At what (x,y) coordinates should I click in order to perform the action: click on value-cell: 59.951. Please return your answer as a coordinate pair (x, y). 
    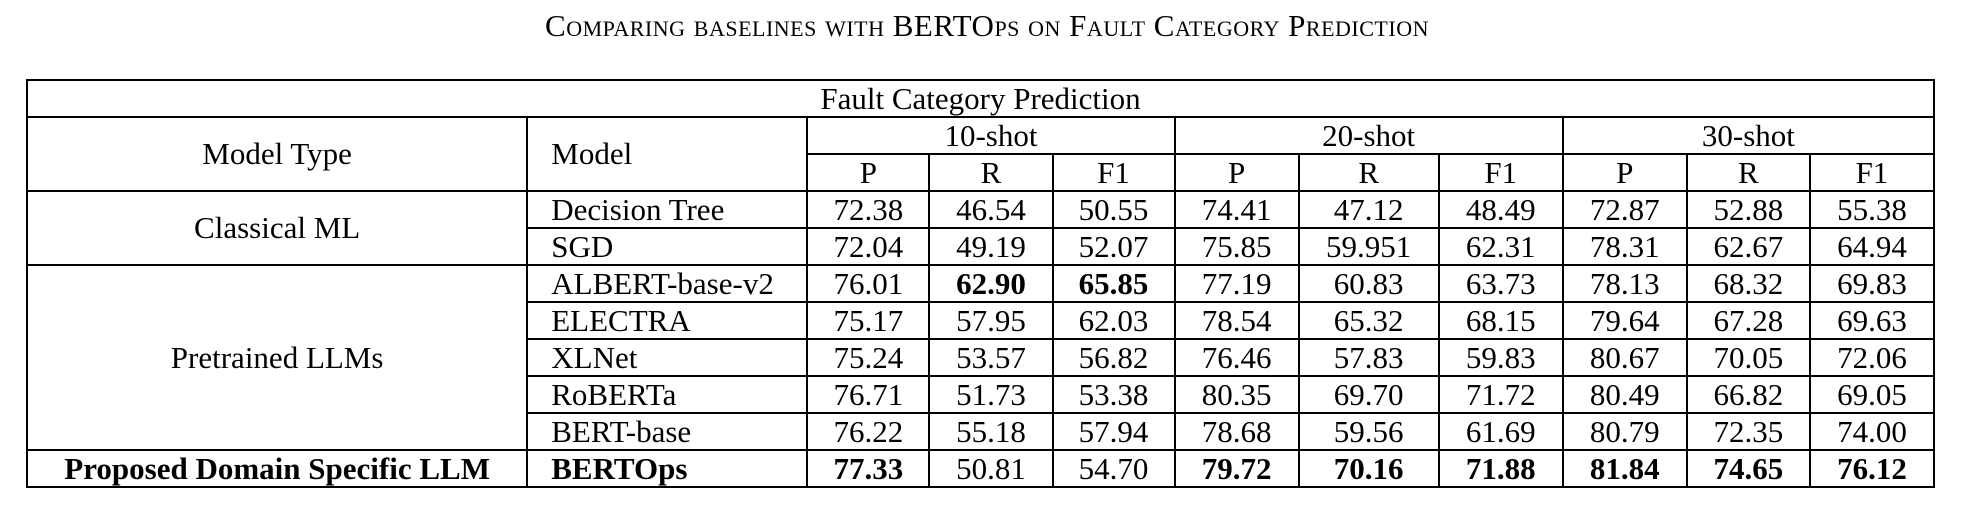
    Looking at the image, I should click on (1368, 246).